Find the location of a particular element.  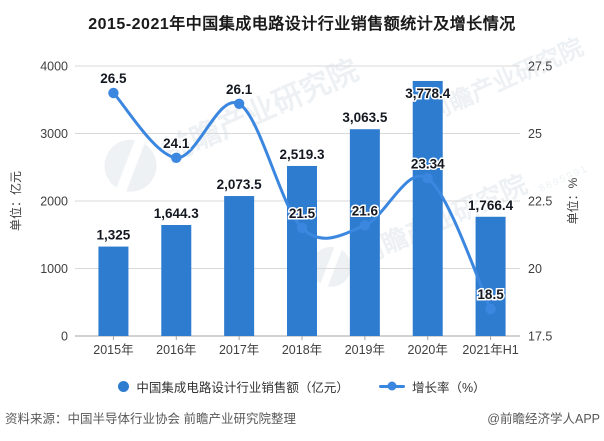

line-value-label: 23.34 is located at coordinates (428, 163).